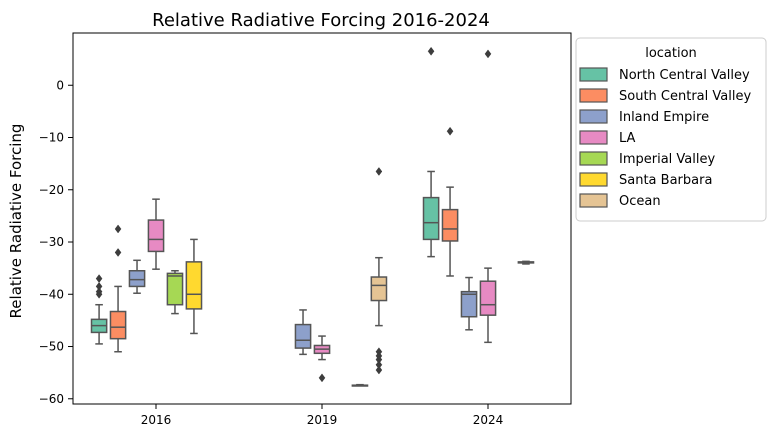 This screenshot has width=776, height=437. Describe the element at coordinates (431, 152) in the screenshot. I see `box-north-central-valley-2024` at that location.